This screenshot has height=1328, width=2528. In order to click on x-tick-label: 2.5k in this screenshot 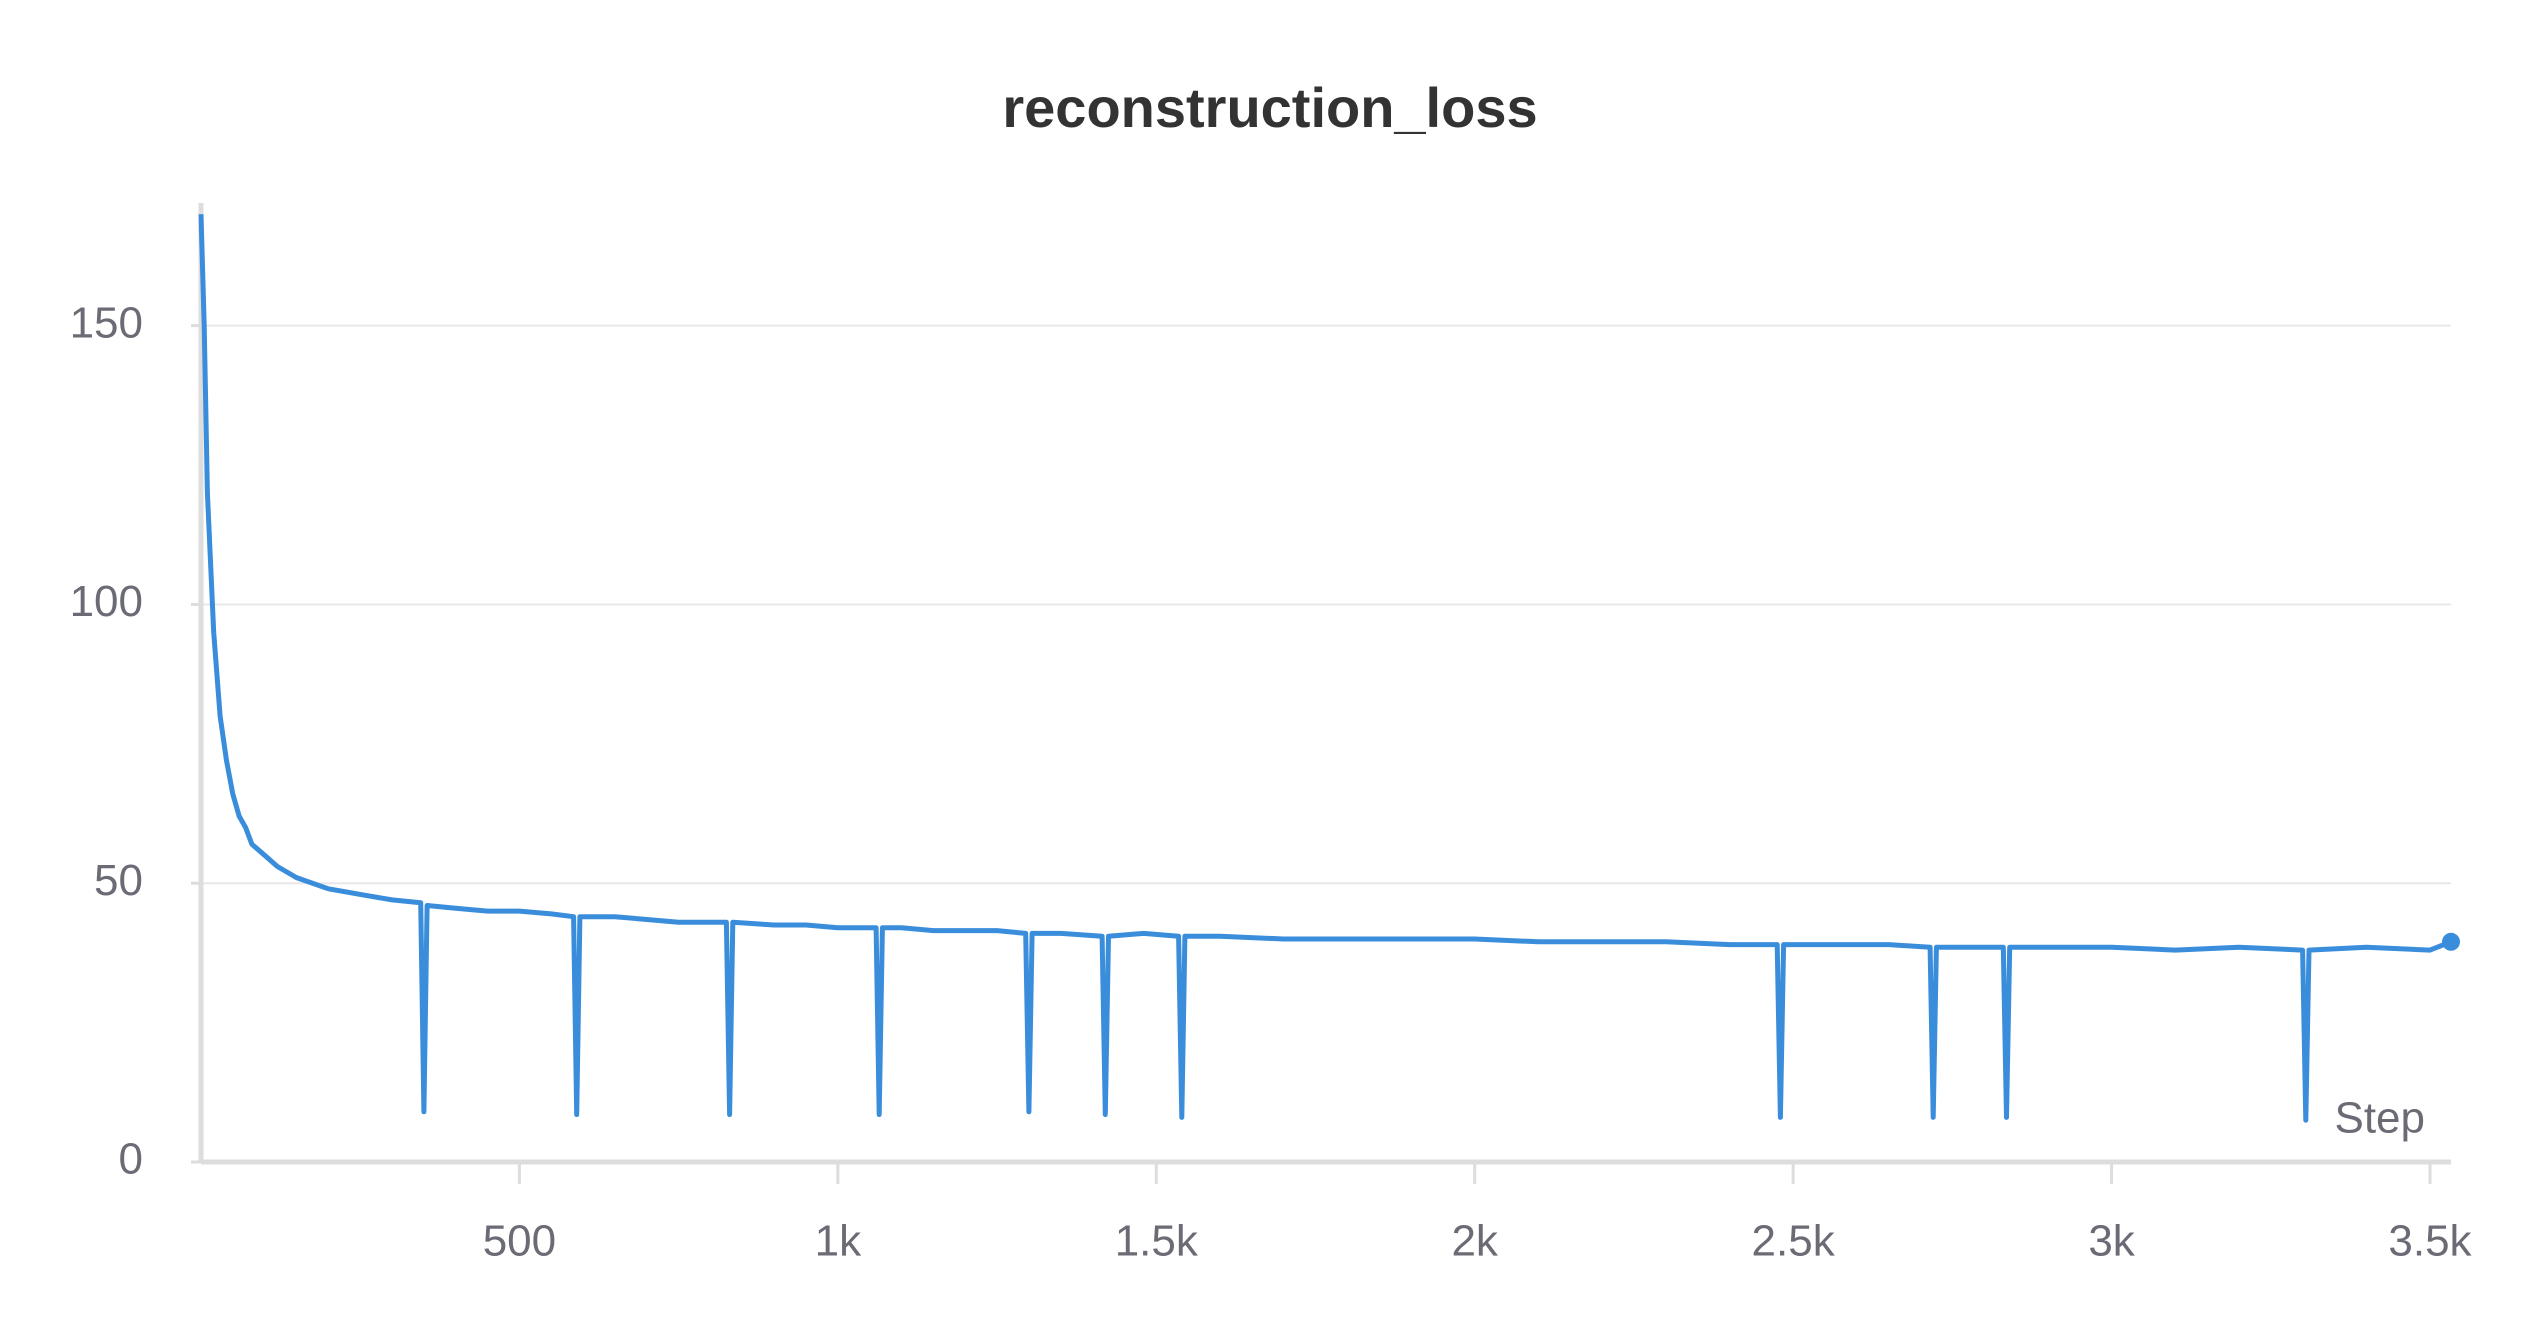, I will do `click(1794, 1241)`.